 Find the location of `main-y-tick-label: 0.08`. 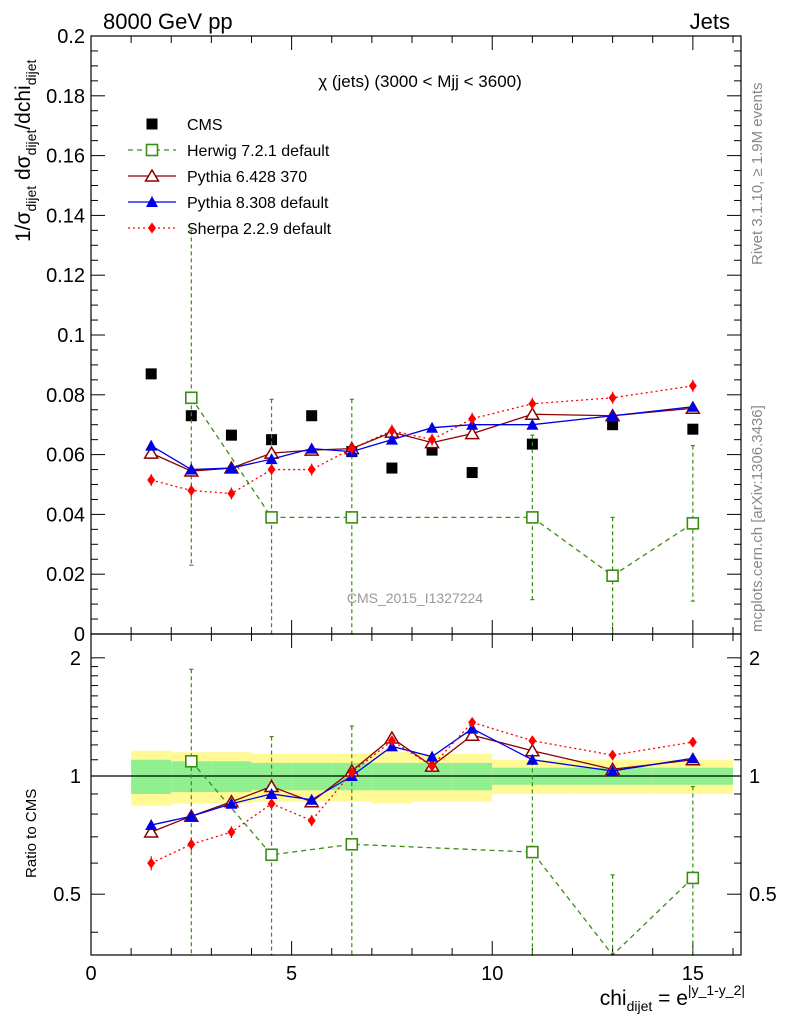

main-y-tick-label: 0.08 is located at coordinates (65, 396).